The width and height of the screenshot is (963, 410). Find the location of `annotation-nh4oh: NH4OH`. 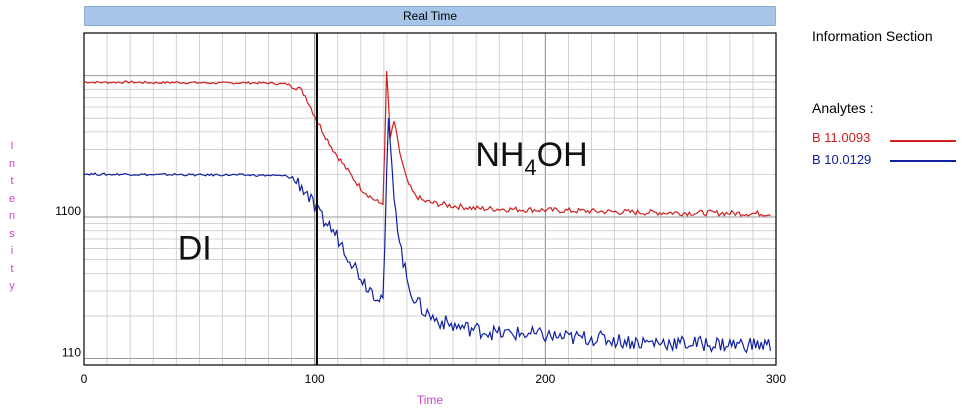

annotation-nh4oh: NH4OH is located at coordinates (531, 158).